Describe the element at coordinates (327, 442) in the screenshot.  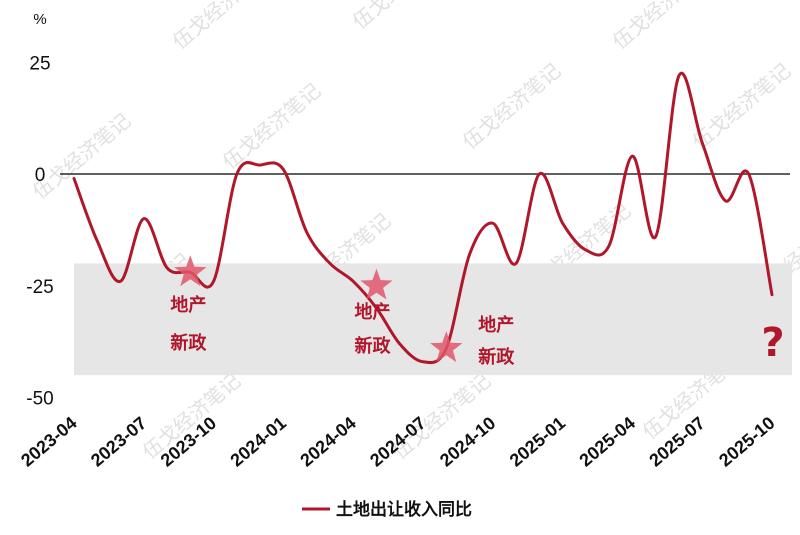
I see `x-tick-label: 2024-04` at that location.